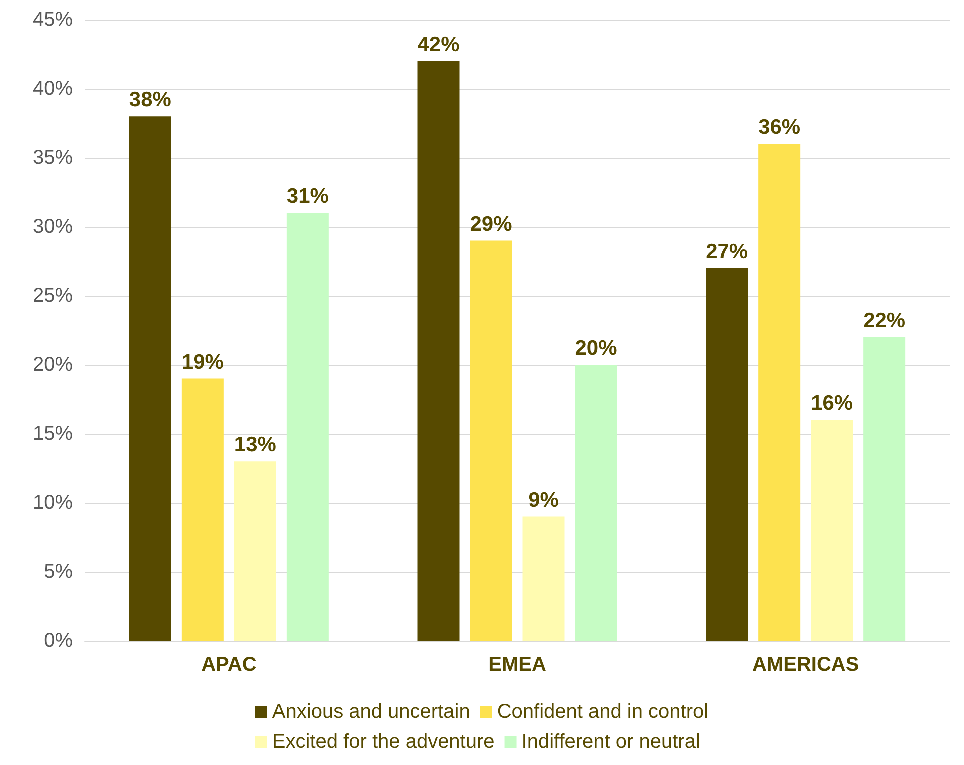 This screenshot has height=765, width=964. Describe the element at coordinates (203, 362) in the screenshot. I see `data-label: 19%` at that location.